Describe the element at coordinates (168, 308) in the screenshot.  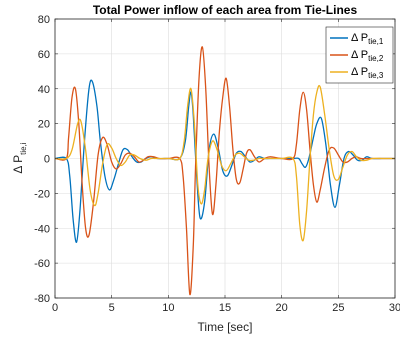
I see `x-tick-label: 10` at that location.